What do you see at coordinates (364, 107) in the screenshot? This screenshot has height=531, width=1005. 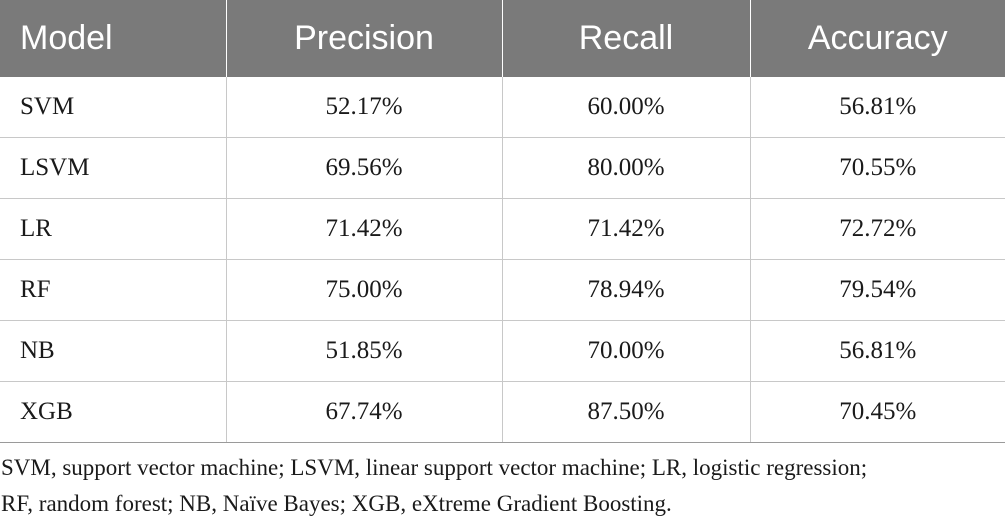 I see `precision-cell: 52.17%` at bounding box center [364, 107].